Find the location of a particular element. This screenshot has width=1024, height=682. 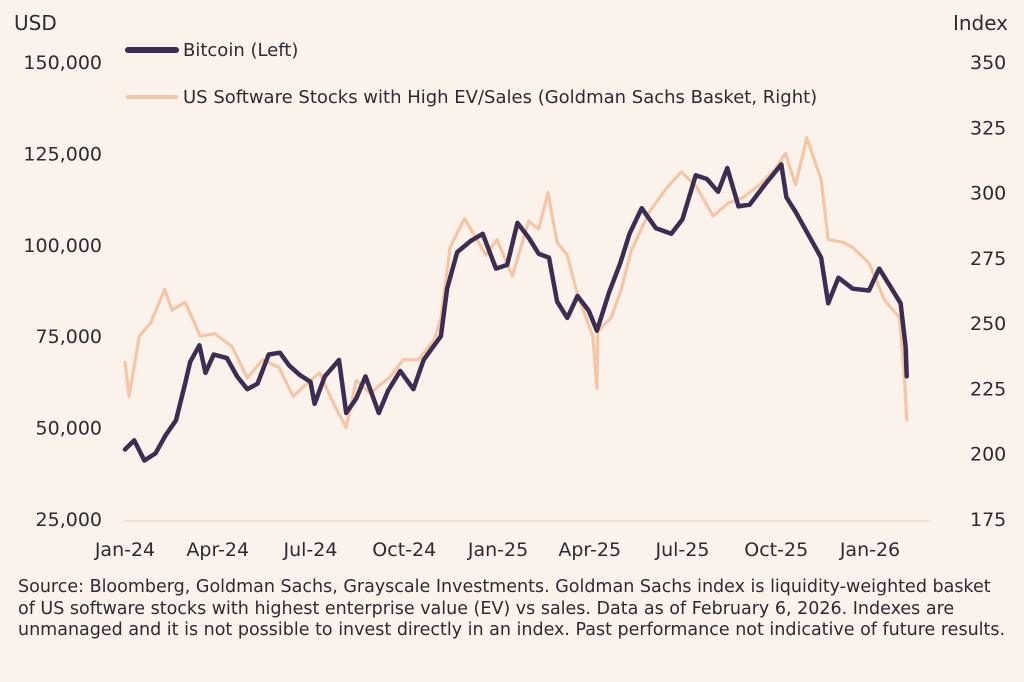

left-tick-label: 150,000 is located at coordinates (62, 63).